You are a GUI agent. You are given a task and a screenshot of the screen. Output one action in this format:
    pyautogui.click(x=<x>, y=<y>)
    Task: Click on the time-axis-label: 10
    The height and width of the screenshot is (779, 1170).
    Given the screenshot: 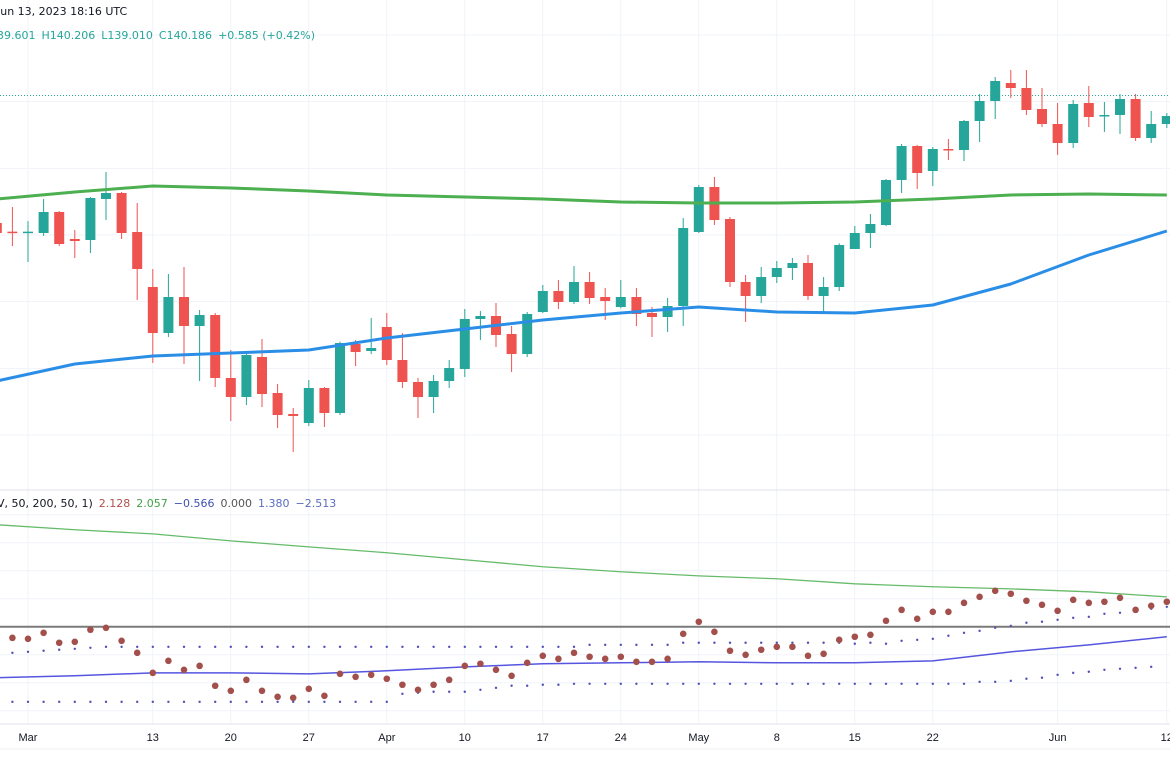 What is the action you would take?
    pyautogui.click(x=465, y=738)
    